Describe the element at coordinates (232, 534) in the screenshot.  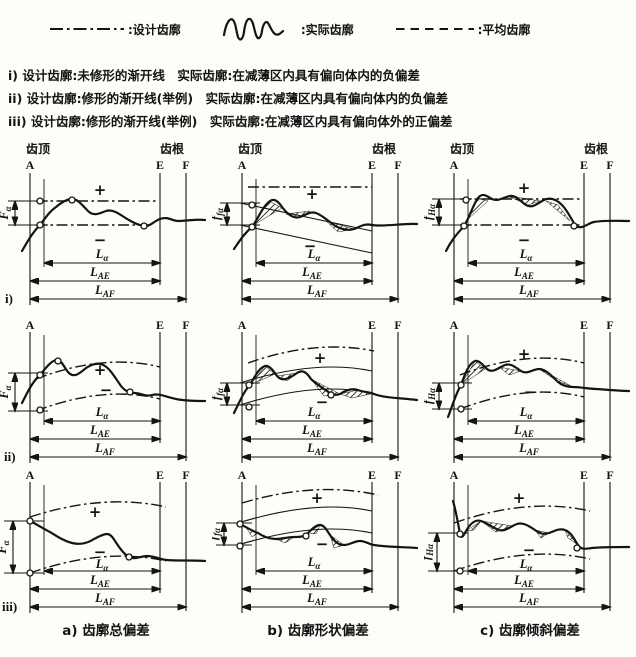
I see `deviation-dimension: ffα` at that location.